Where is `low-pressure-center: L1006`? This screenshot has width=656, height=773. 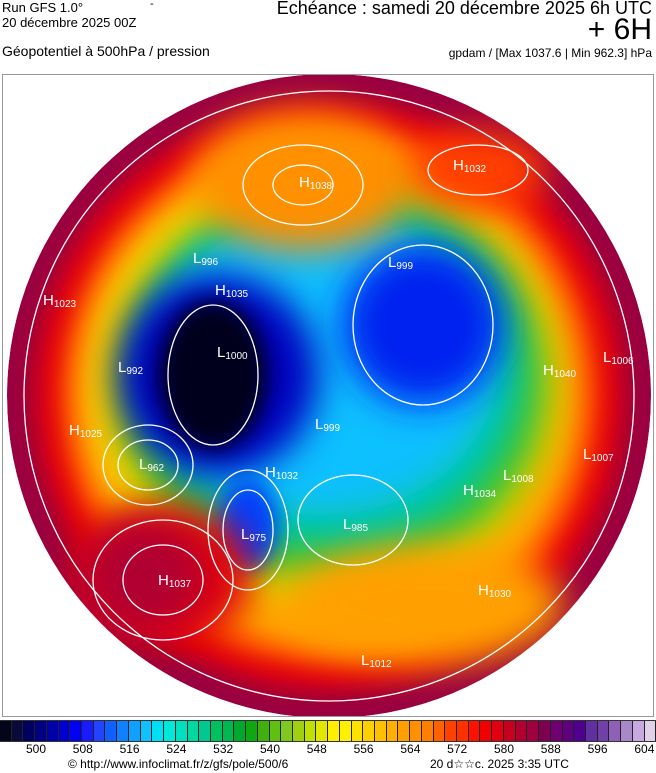 low-pressure-center: L1006 is located at coordinates (618, 359).